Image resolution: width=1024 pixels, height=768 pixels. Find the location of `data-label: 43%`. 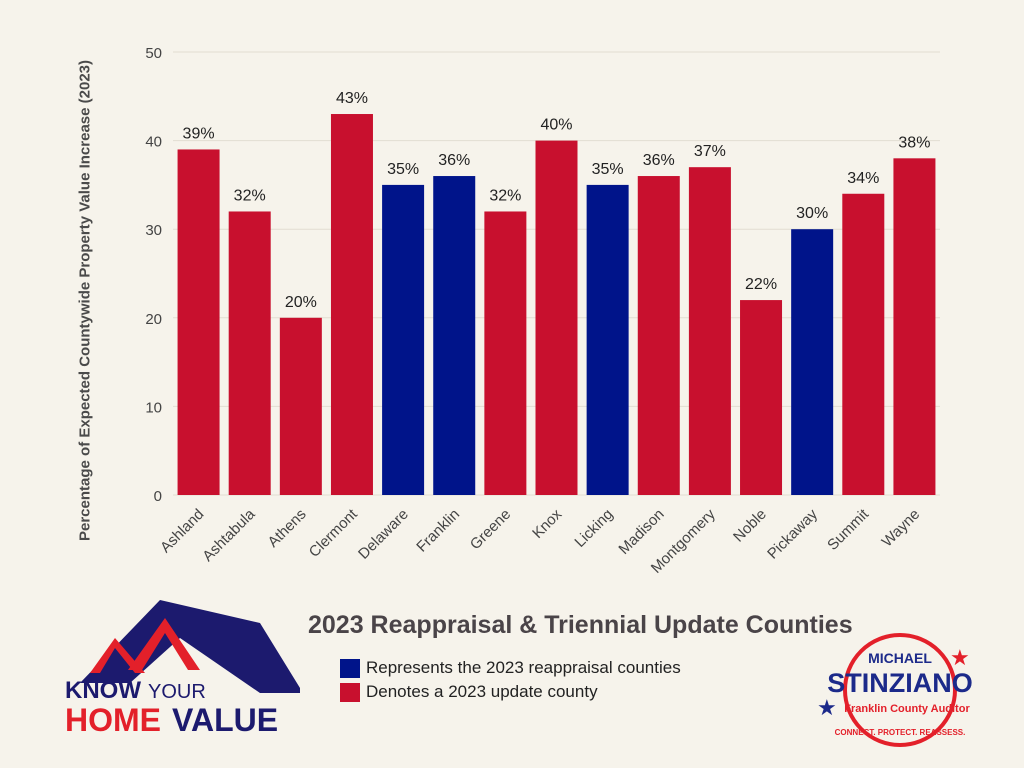

data-label: 43% is located at coordinates (352, 98).